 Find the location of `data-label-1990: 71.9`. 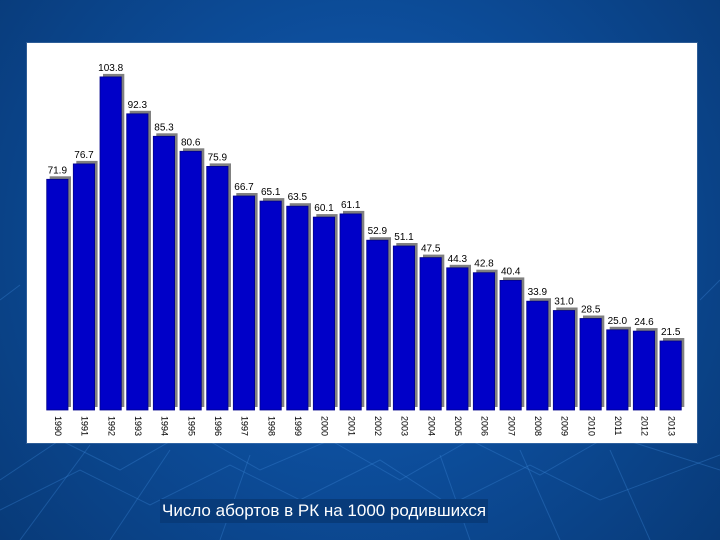

data-label-1990: 71.9 is located at coordinates (58, 170).